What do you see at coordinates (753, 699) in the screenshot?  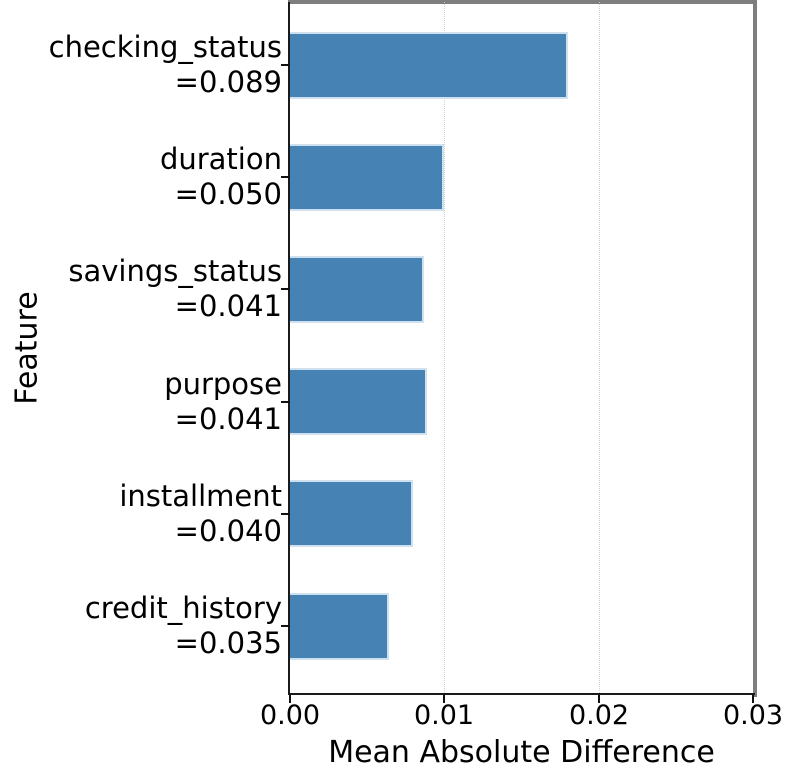 I see `x-tick-0.03` at bounding box center [753, 699].